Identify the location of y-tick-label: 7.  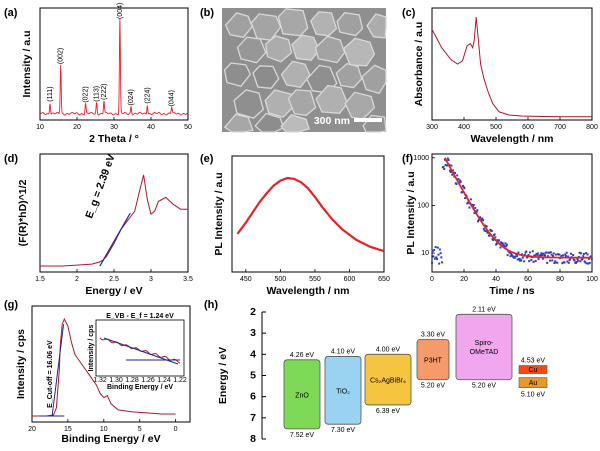
(253, 418).